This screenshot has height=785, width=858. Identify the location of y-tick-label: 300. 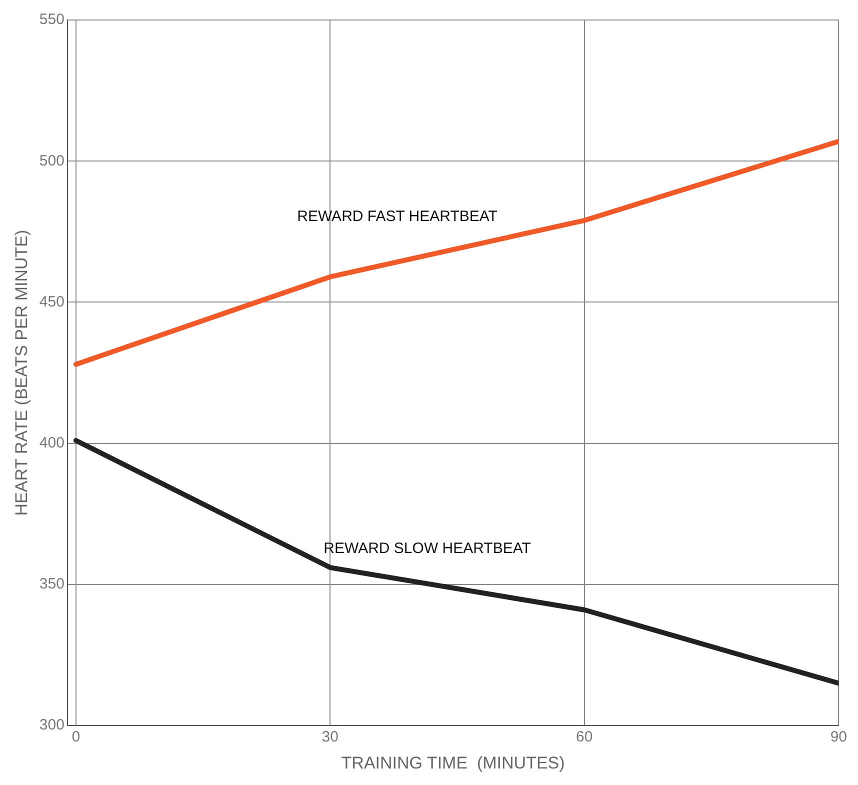
(51, 725).